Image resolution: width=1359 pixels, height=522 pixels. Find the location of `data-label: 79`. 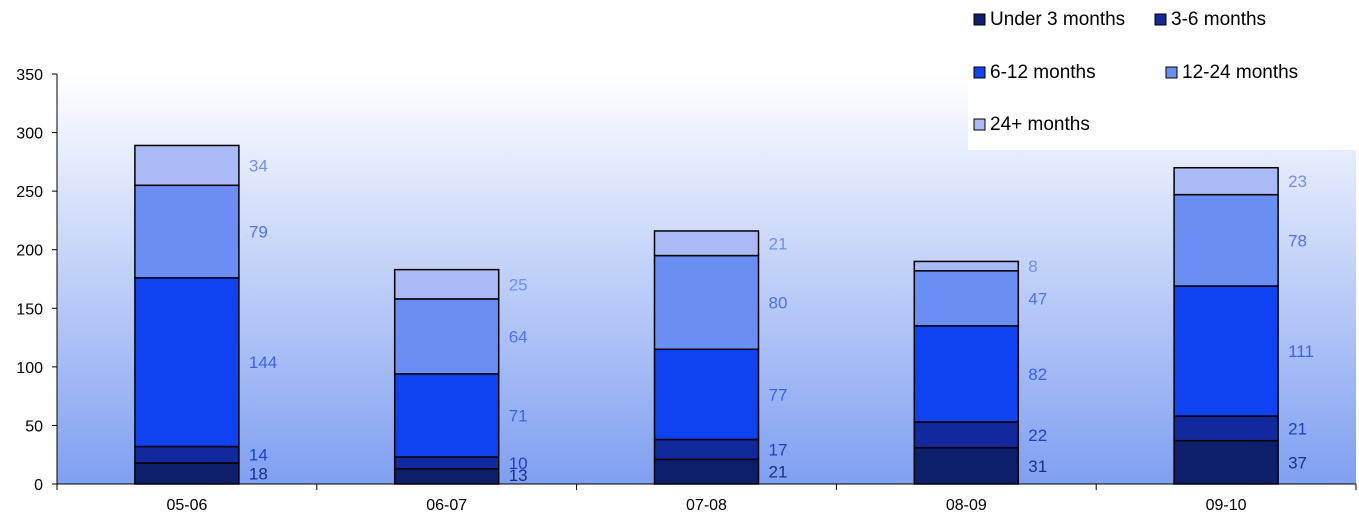

data-label: 79 is located at coordinates (258, 232).